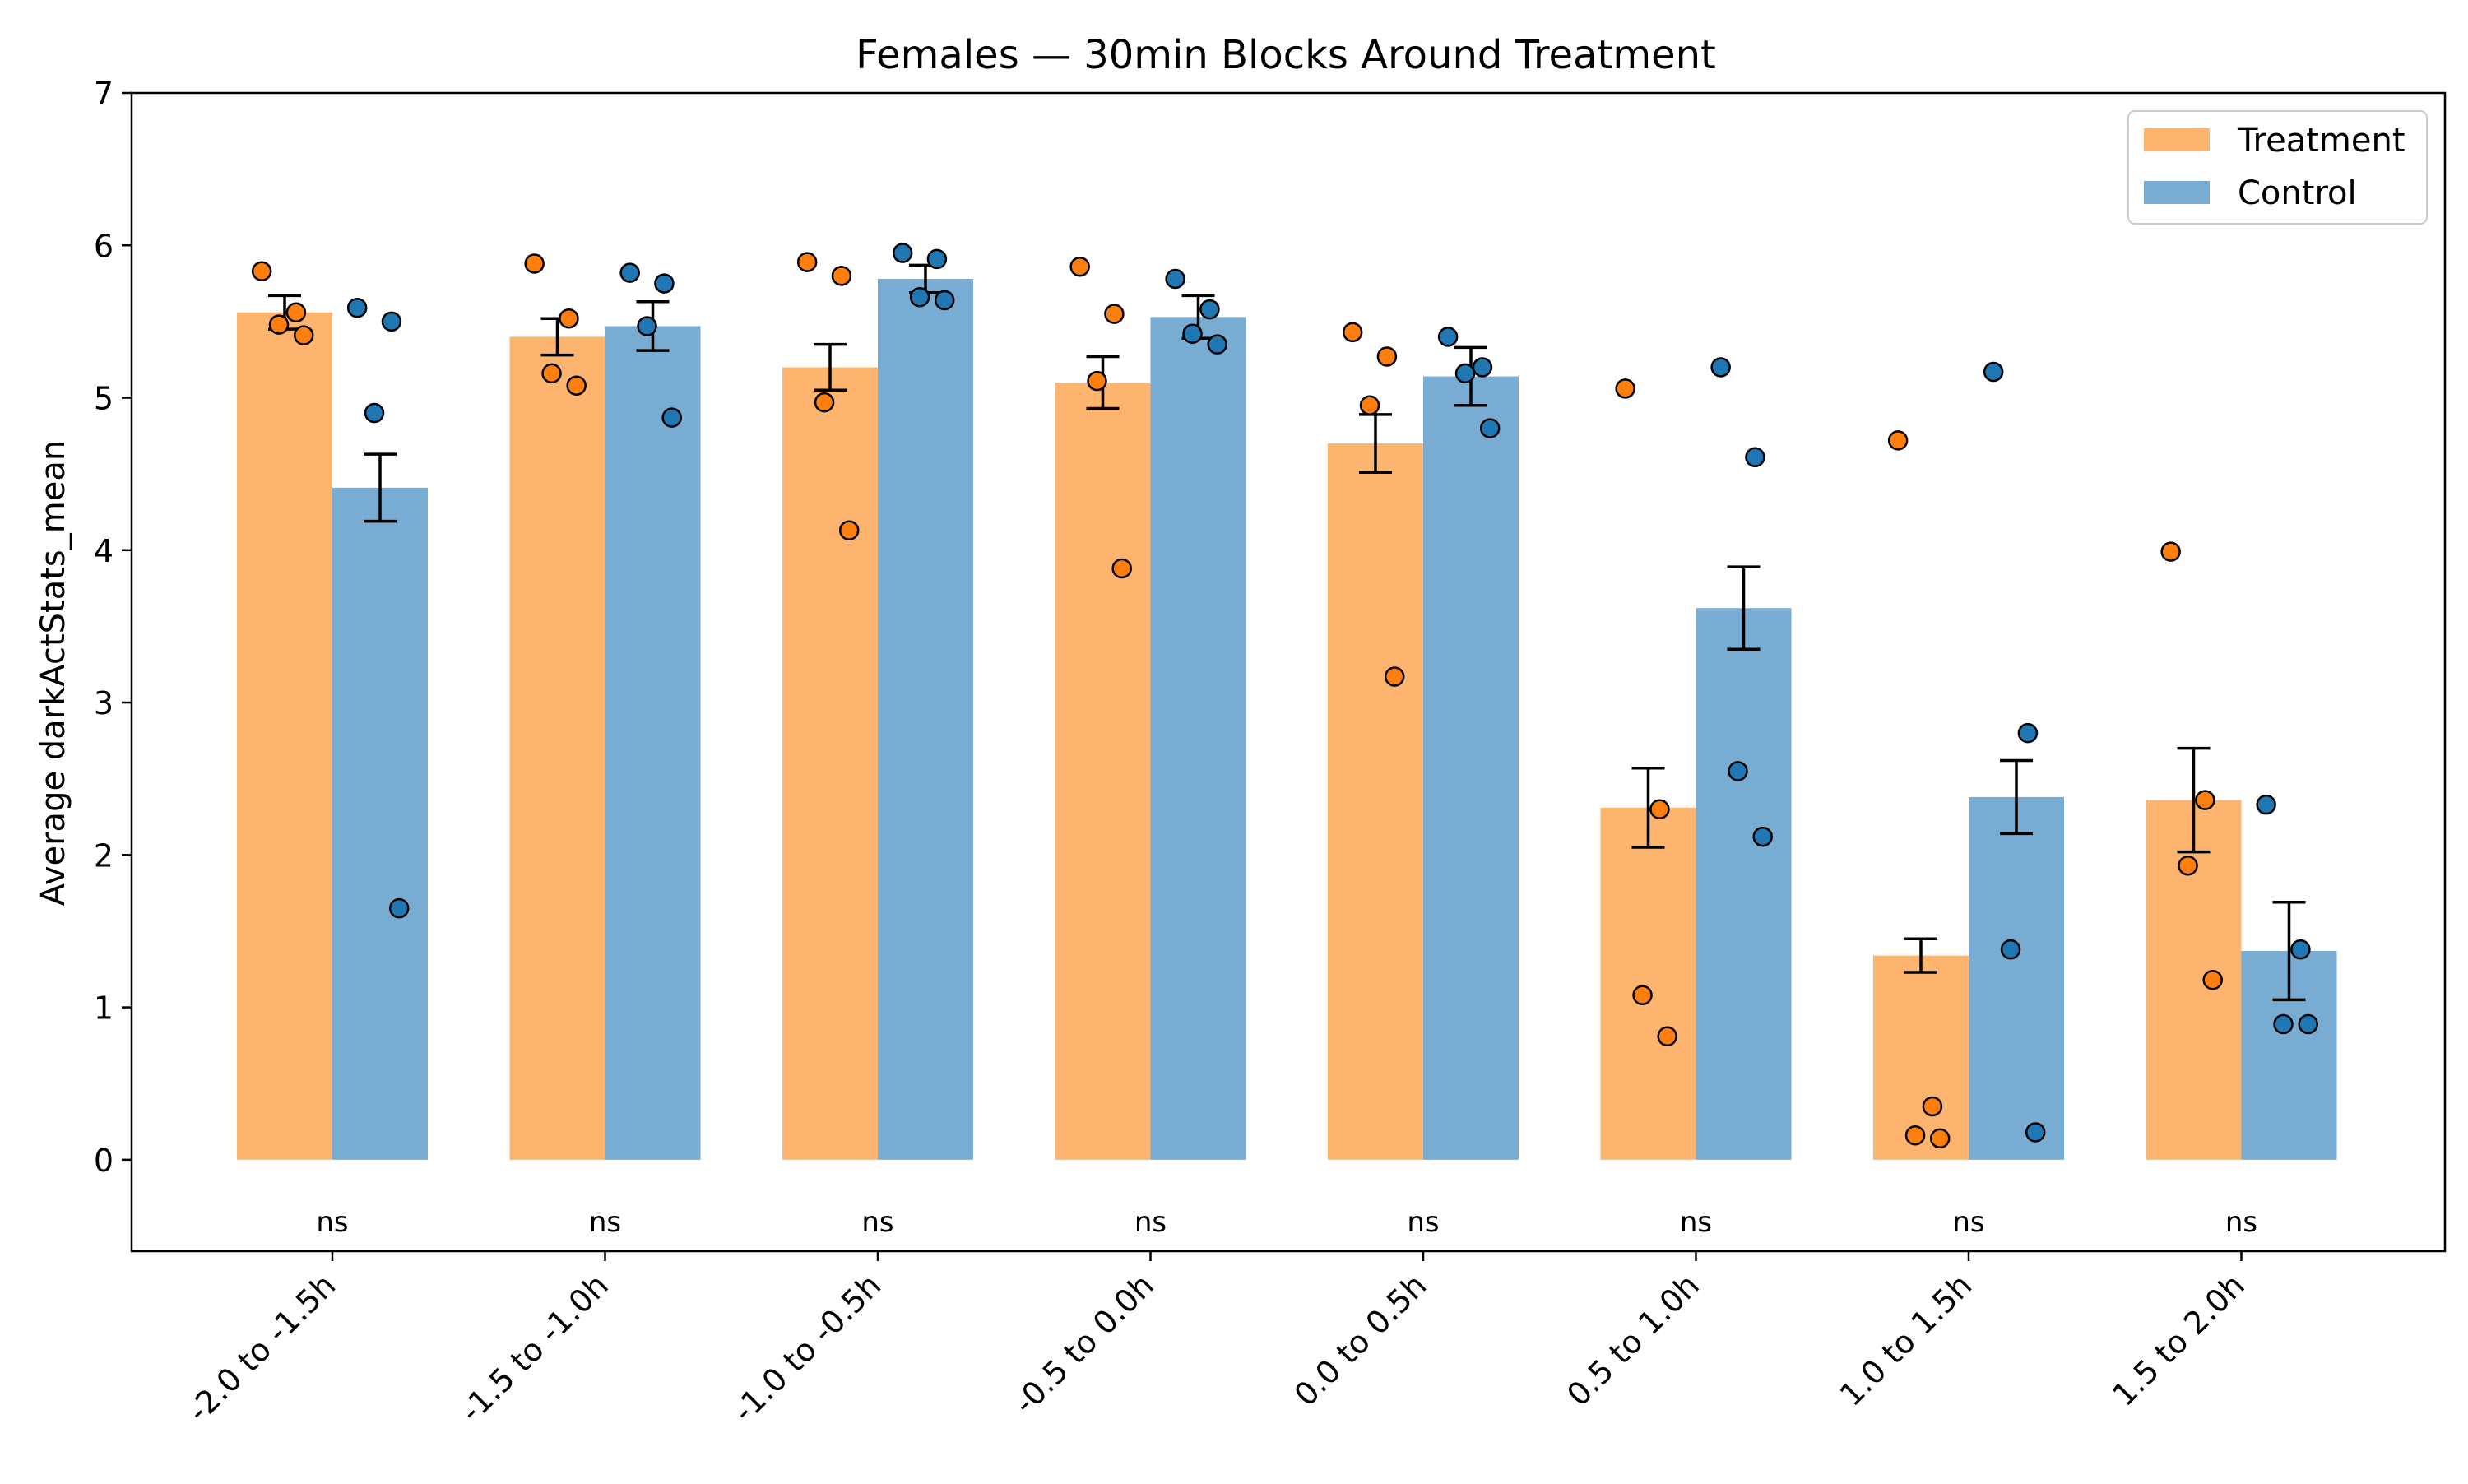 This screenshot has width=2468, height=1484. Describe the element at coordinates (2277, 167) in the screenshot. I see `legend: Treatment Control` at that location.